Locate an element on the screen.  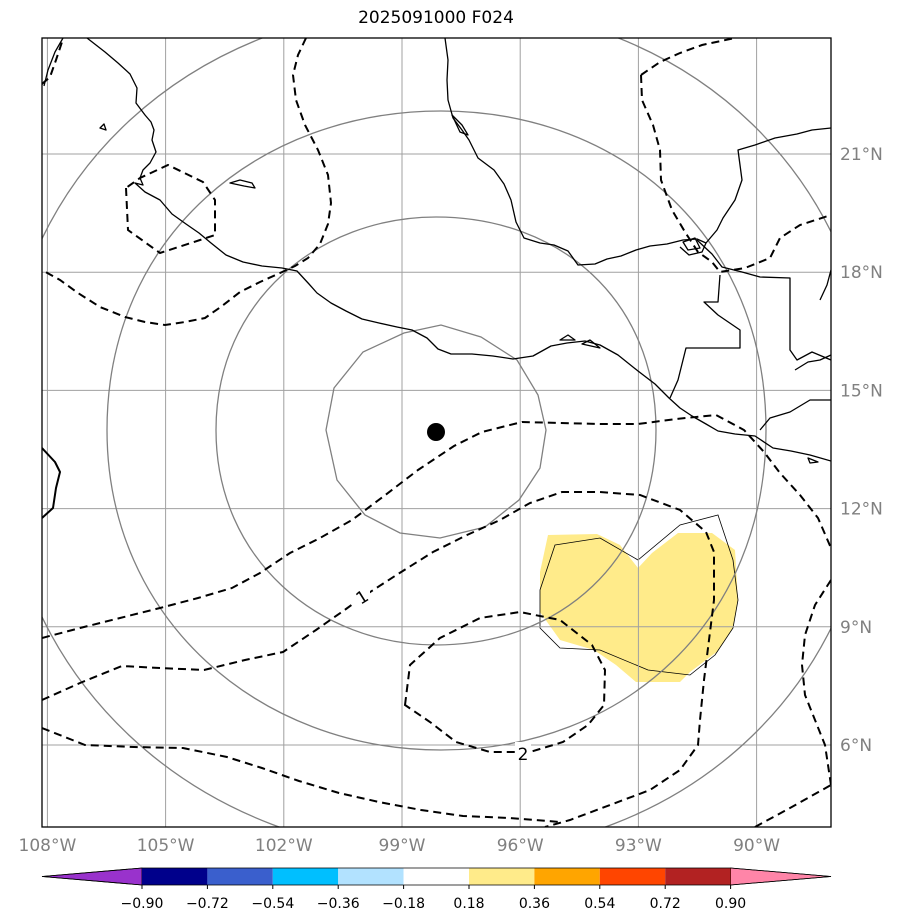
lat-tick-label: 15°N is located at coordinates (861, 391).